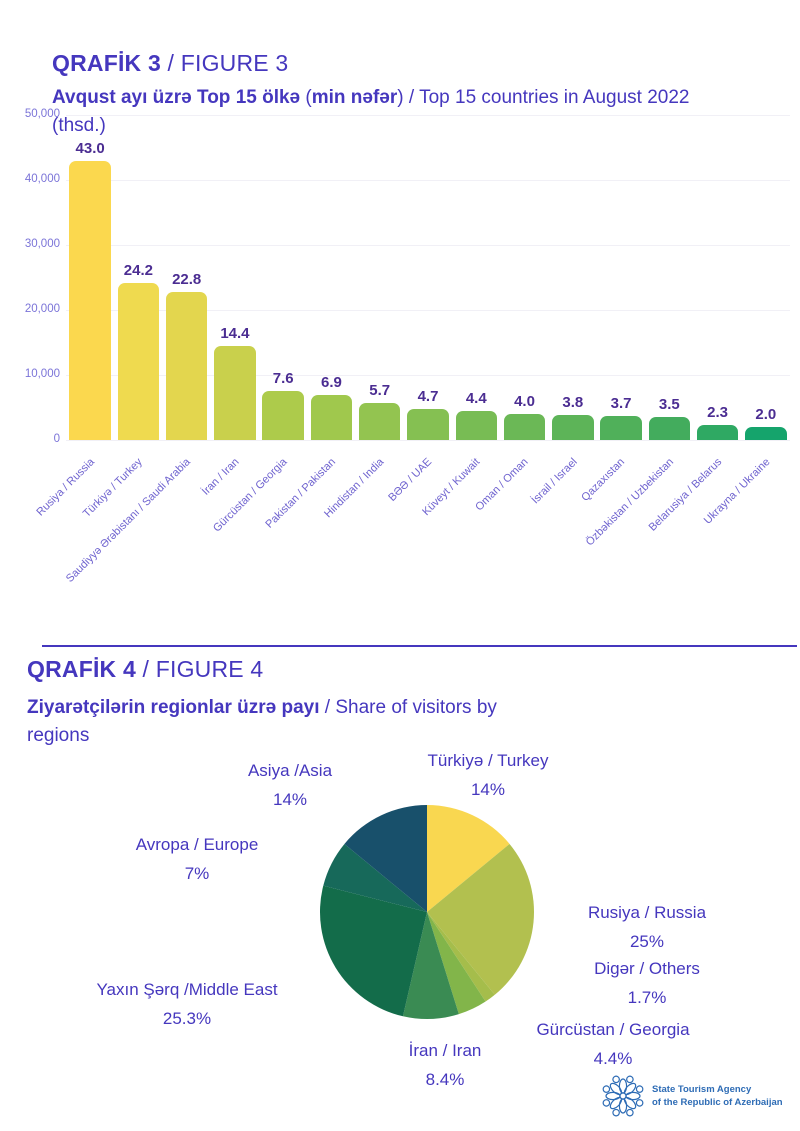  I want to click on pie-label-turkey: Türkiyə / Turkey 14%, so click(488, 775).